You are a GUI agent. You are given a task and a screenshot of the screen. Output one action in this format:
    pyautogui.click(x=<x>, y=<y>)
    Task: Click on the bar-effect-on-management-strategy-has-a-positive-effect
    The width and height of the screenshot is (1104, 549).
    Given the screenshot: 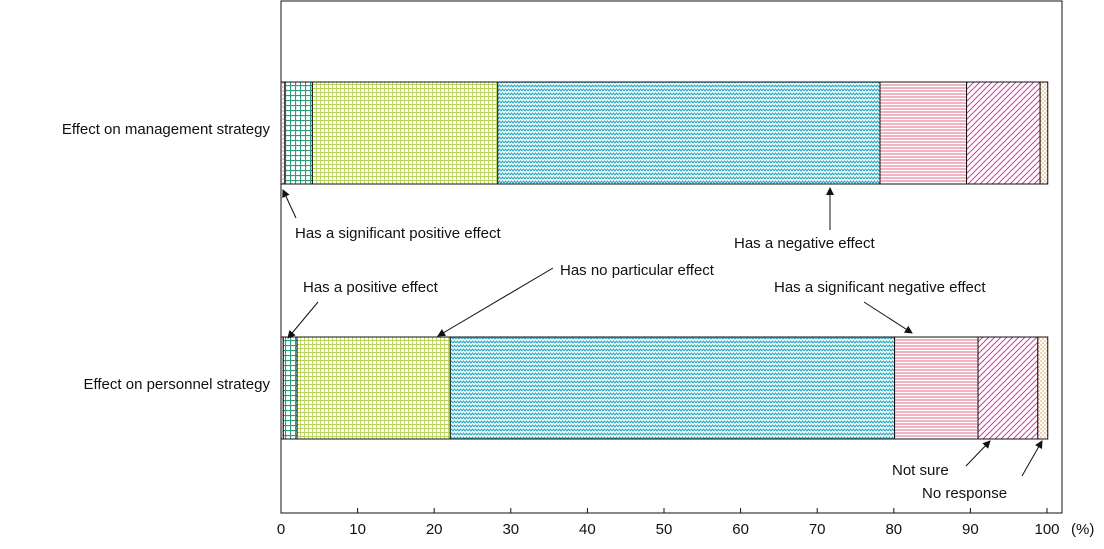 What is the action you would take?
    pyautogui.click(x=298, y=133)
    